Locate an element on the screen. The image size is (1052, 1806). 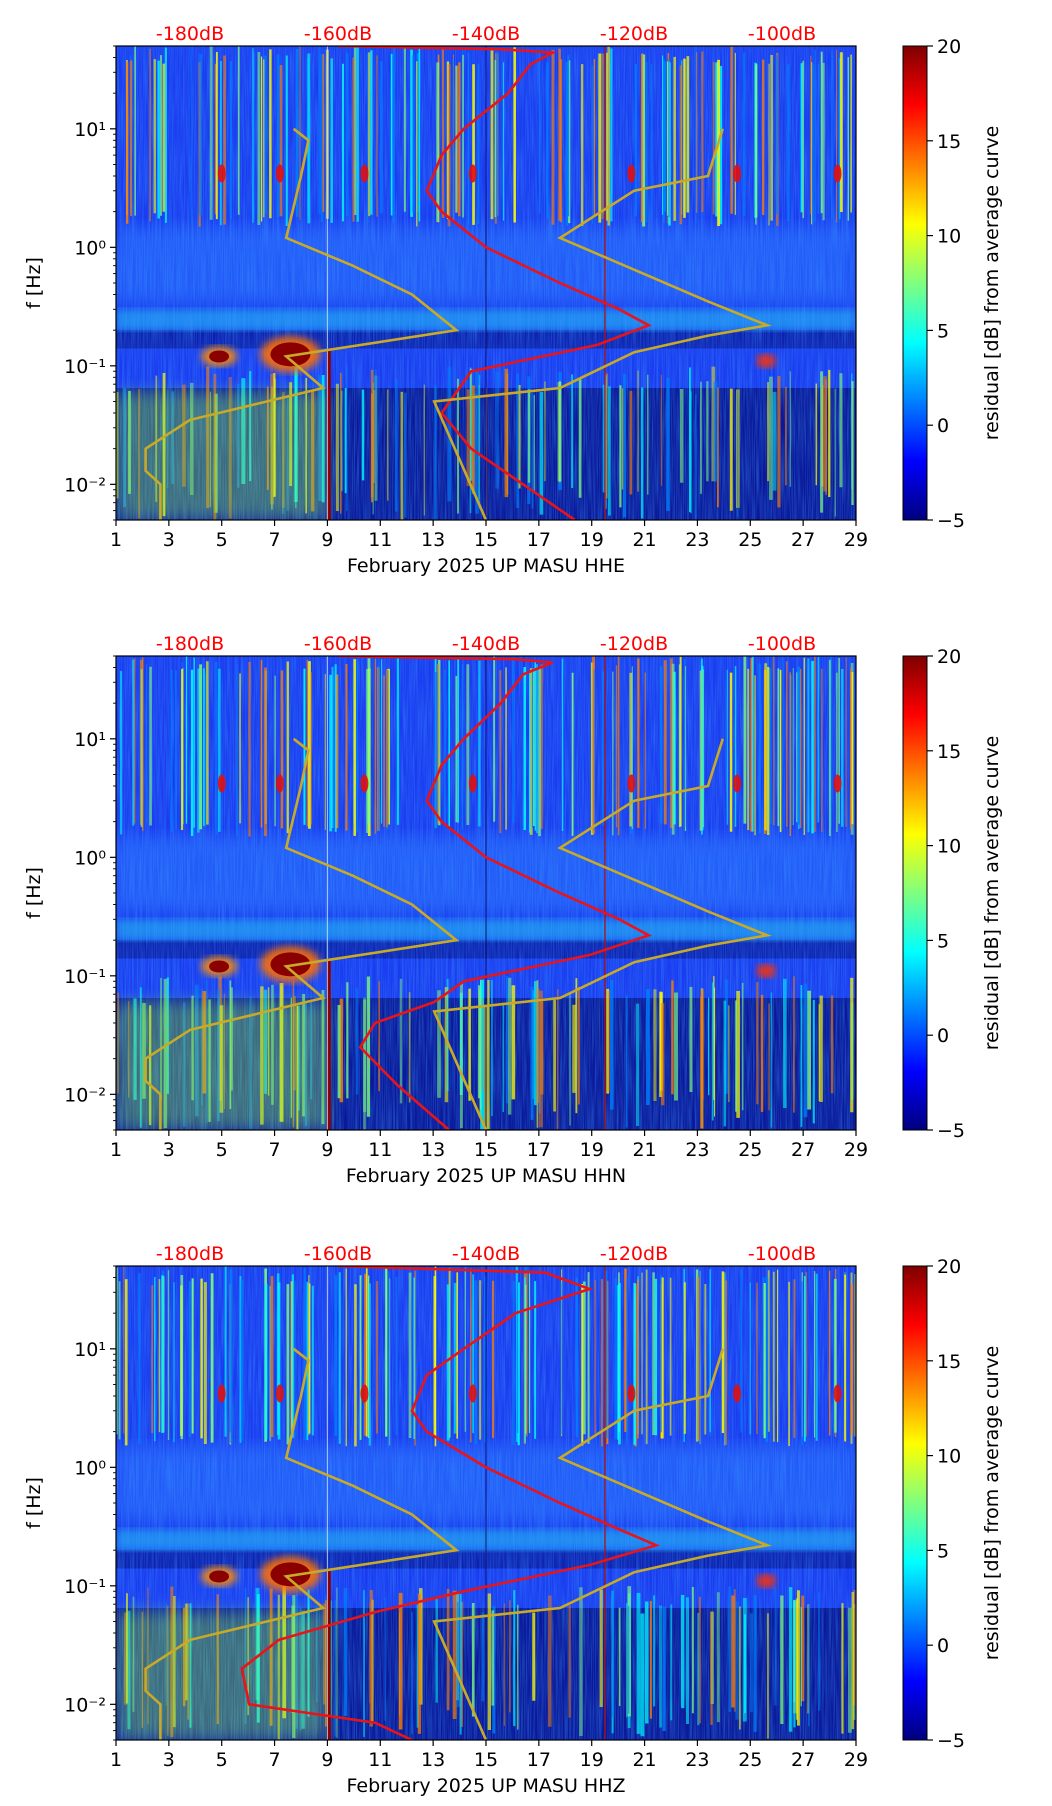
x-axis-label: February 2025 UP MASU HHE is located at coordinates (486, 566).